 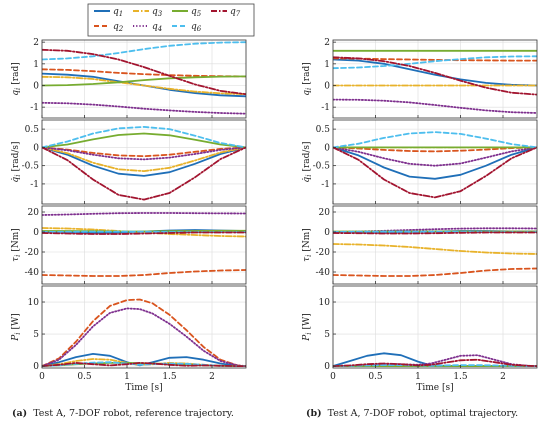 I want to click on chart-a-3: 0 5 10 0 0.5 1 1.5 2 Pi[W] Time [s], so click(x=129, y=339).